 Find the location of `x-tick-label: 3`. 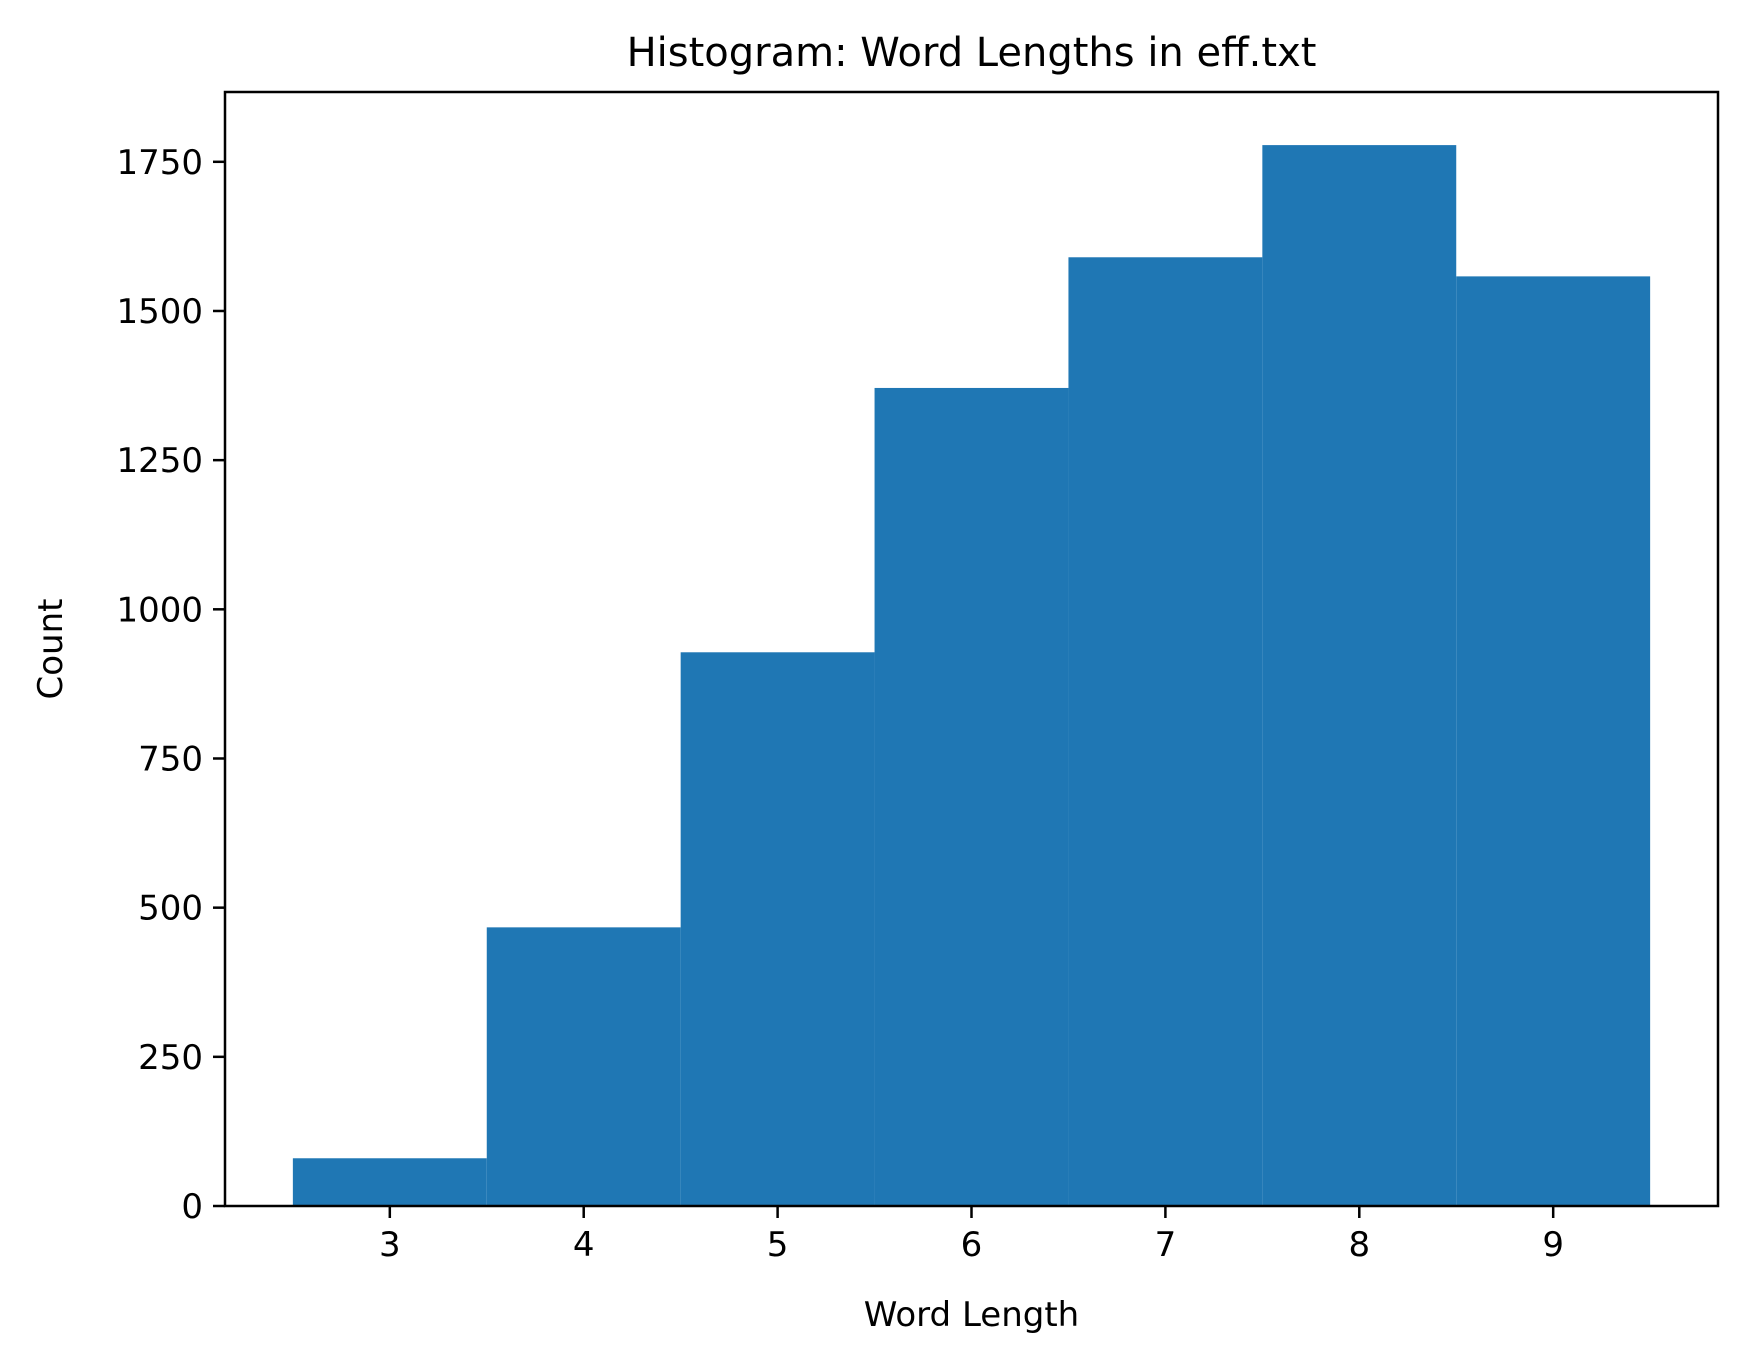

x-tick-label: 3 is located at coordinates (390, 1245).